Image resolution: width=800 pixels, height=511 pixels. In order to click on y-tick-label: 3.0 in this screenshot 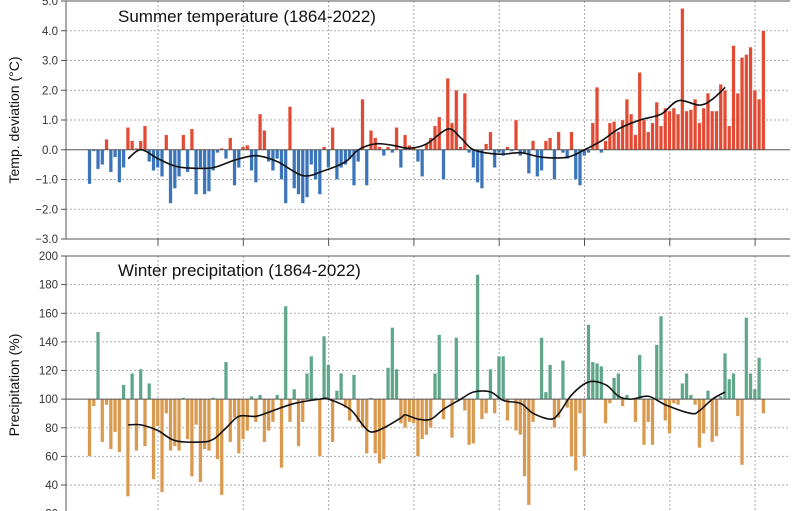, I will do `click(50, 62)`.